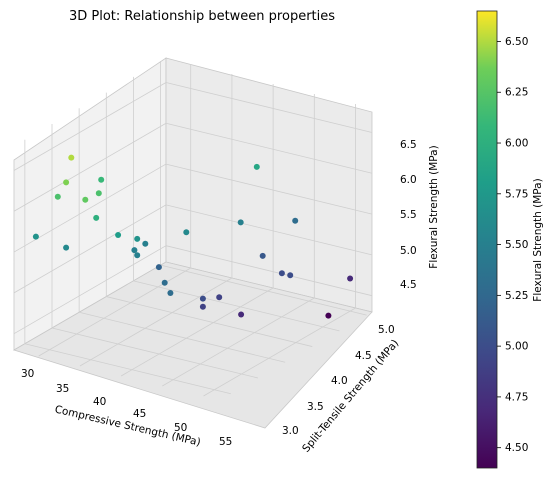  I want to click on z-tick-label: 4.5, so click(408, 285).